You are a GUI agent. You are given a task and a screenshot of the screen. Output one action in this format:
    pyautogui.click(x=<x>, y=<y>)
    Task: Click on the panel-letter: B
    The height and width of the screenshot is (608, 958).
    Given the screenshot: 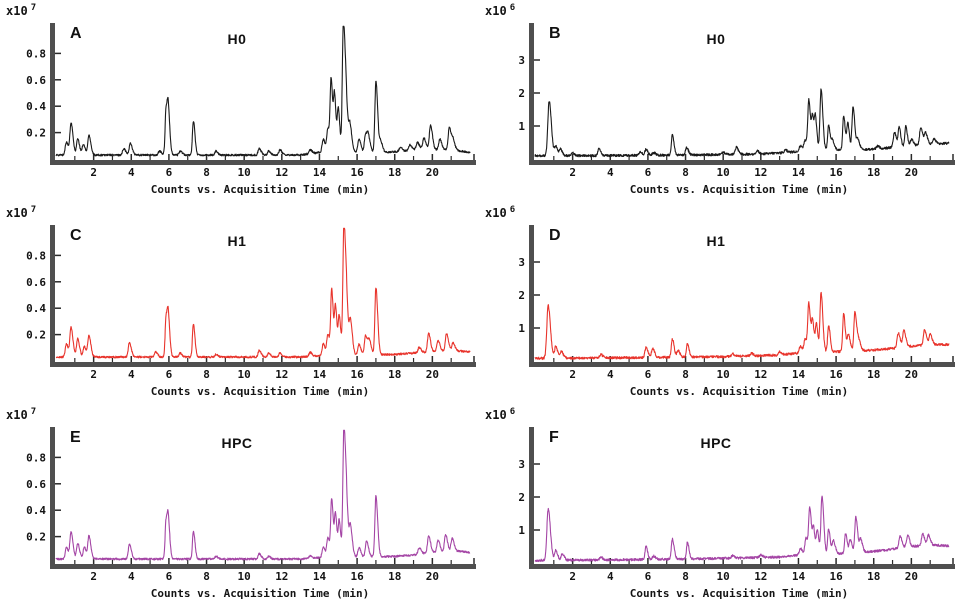 What is the action you would take?
    pyautogui.click(x=555, y=33)
    